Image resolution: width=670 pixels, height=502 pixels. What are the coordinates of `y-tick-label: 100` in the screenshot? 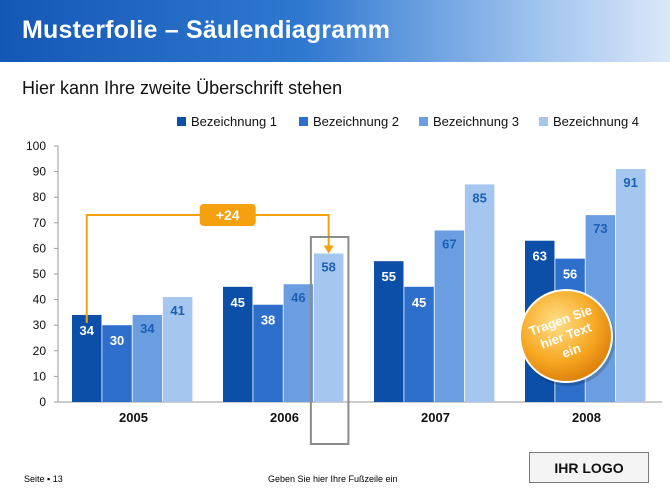 It's located at (36, 146).